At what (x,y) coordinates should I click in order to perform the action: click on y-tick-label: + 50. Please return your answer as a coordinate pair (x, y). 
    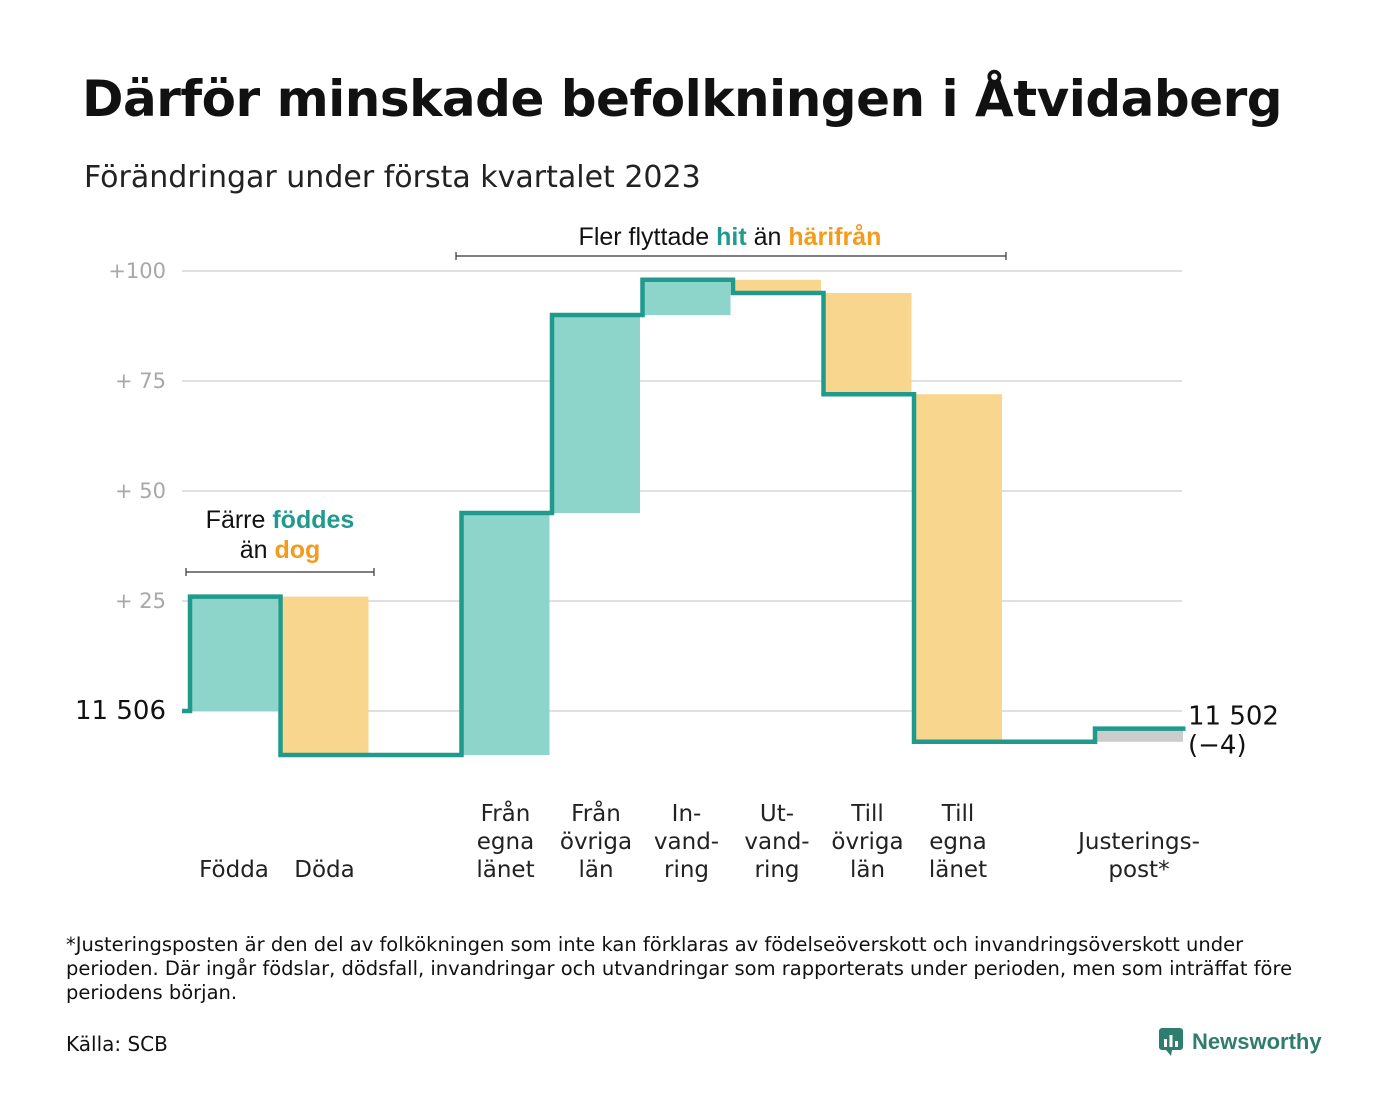
    Looking at the image, I should click on (140, 491).